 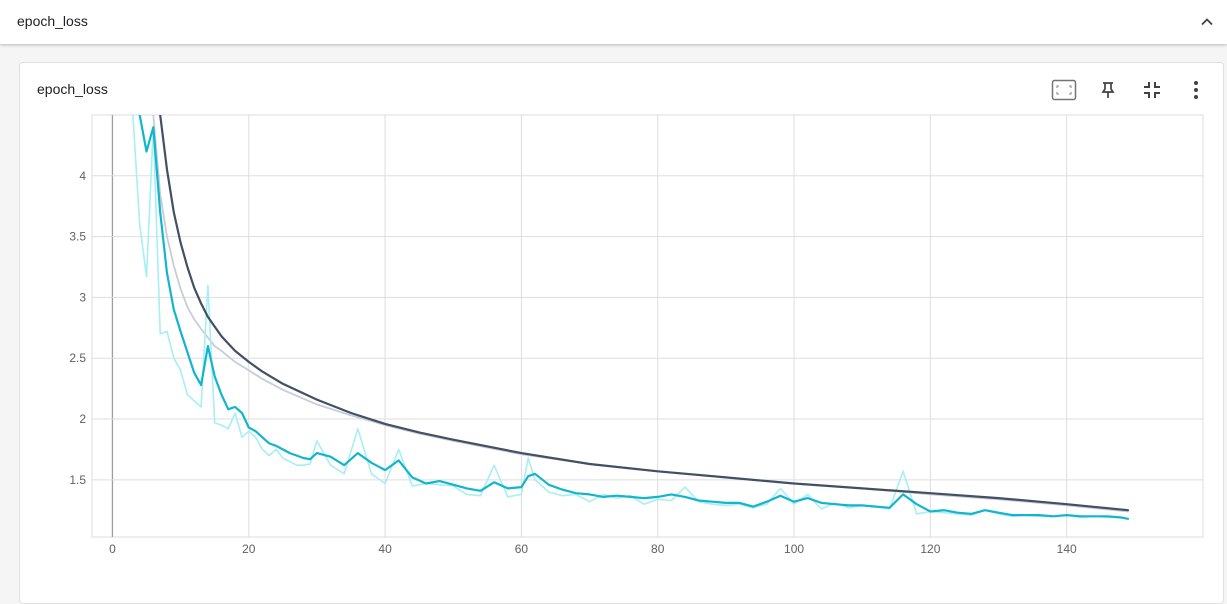 I want to click on x-tick-label: 20, so click(x=249, y=549).